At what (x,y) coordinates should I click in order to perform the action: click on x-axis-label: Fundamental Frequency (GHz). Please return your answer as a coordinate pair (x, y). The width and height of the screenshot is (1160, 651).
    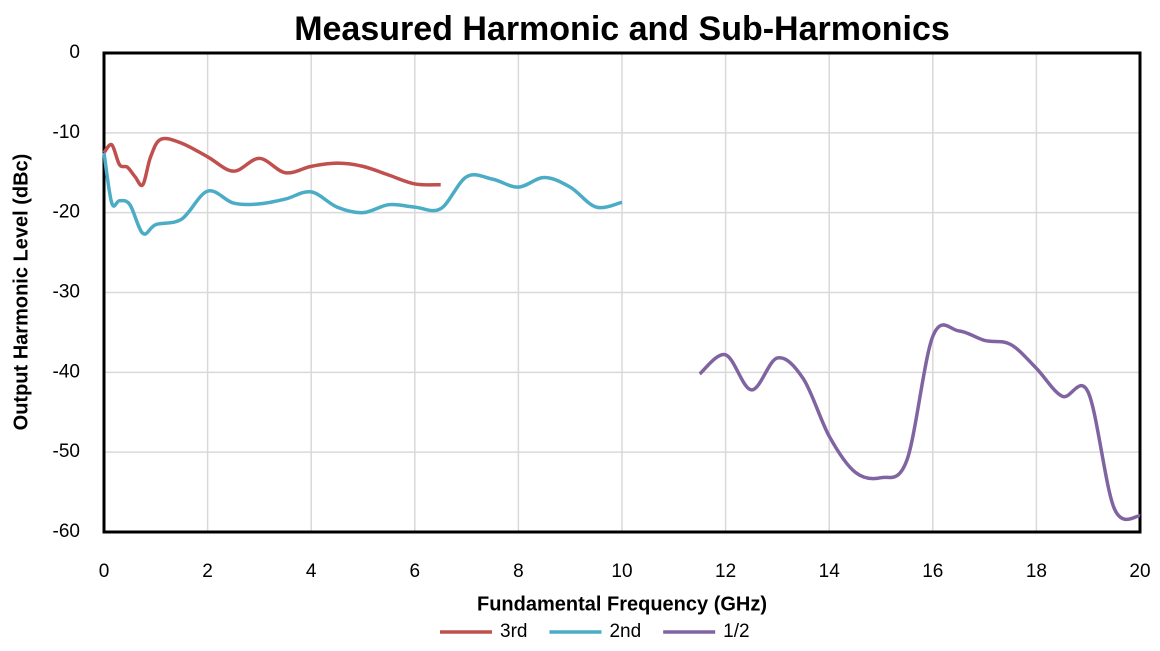
    Looking at the image, I should click on (622, 604).